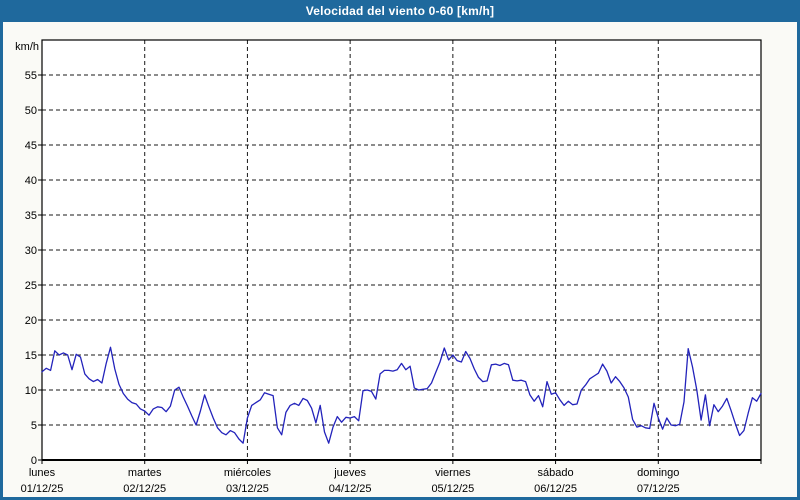 This screenshot has width=800, height=500. I want to click on y-tick-label: 25, so click(31, 286).